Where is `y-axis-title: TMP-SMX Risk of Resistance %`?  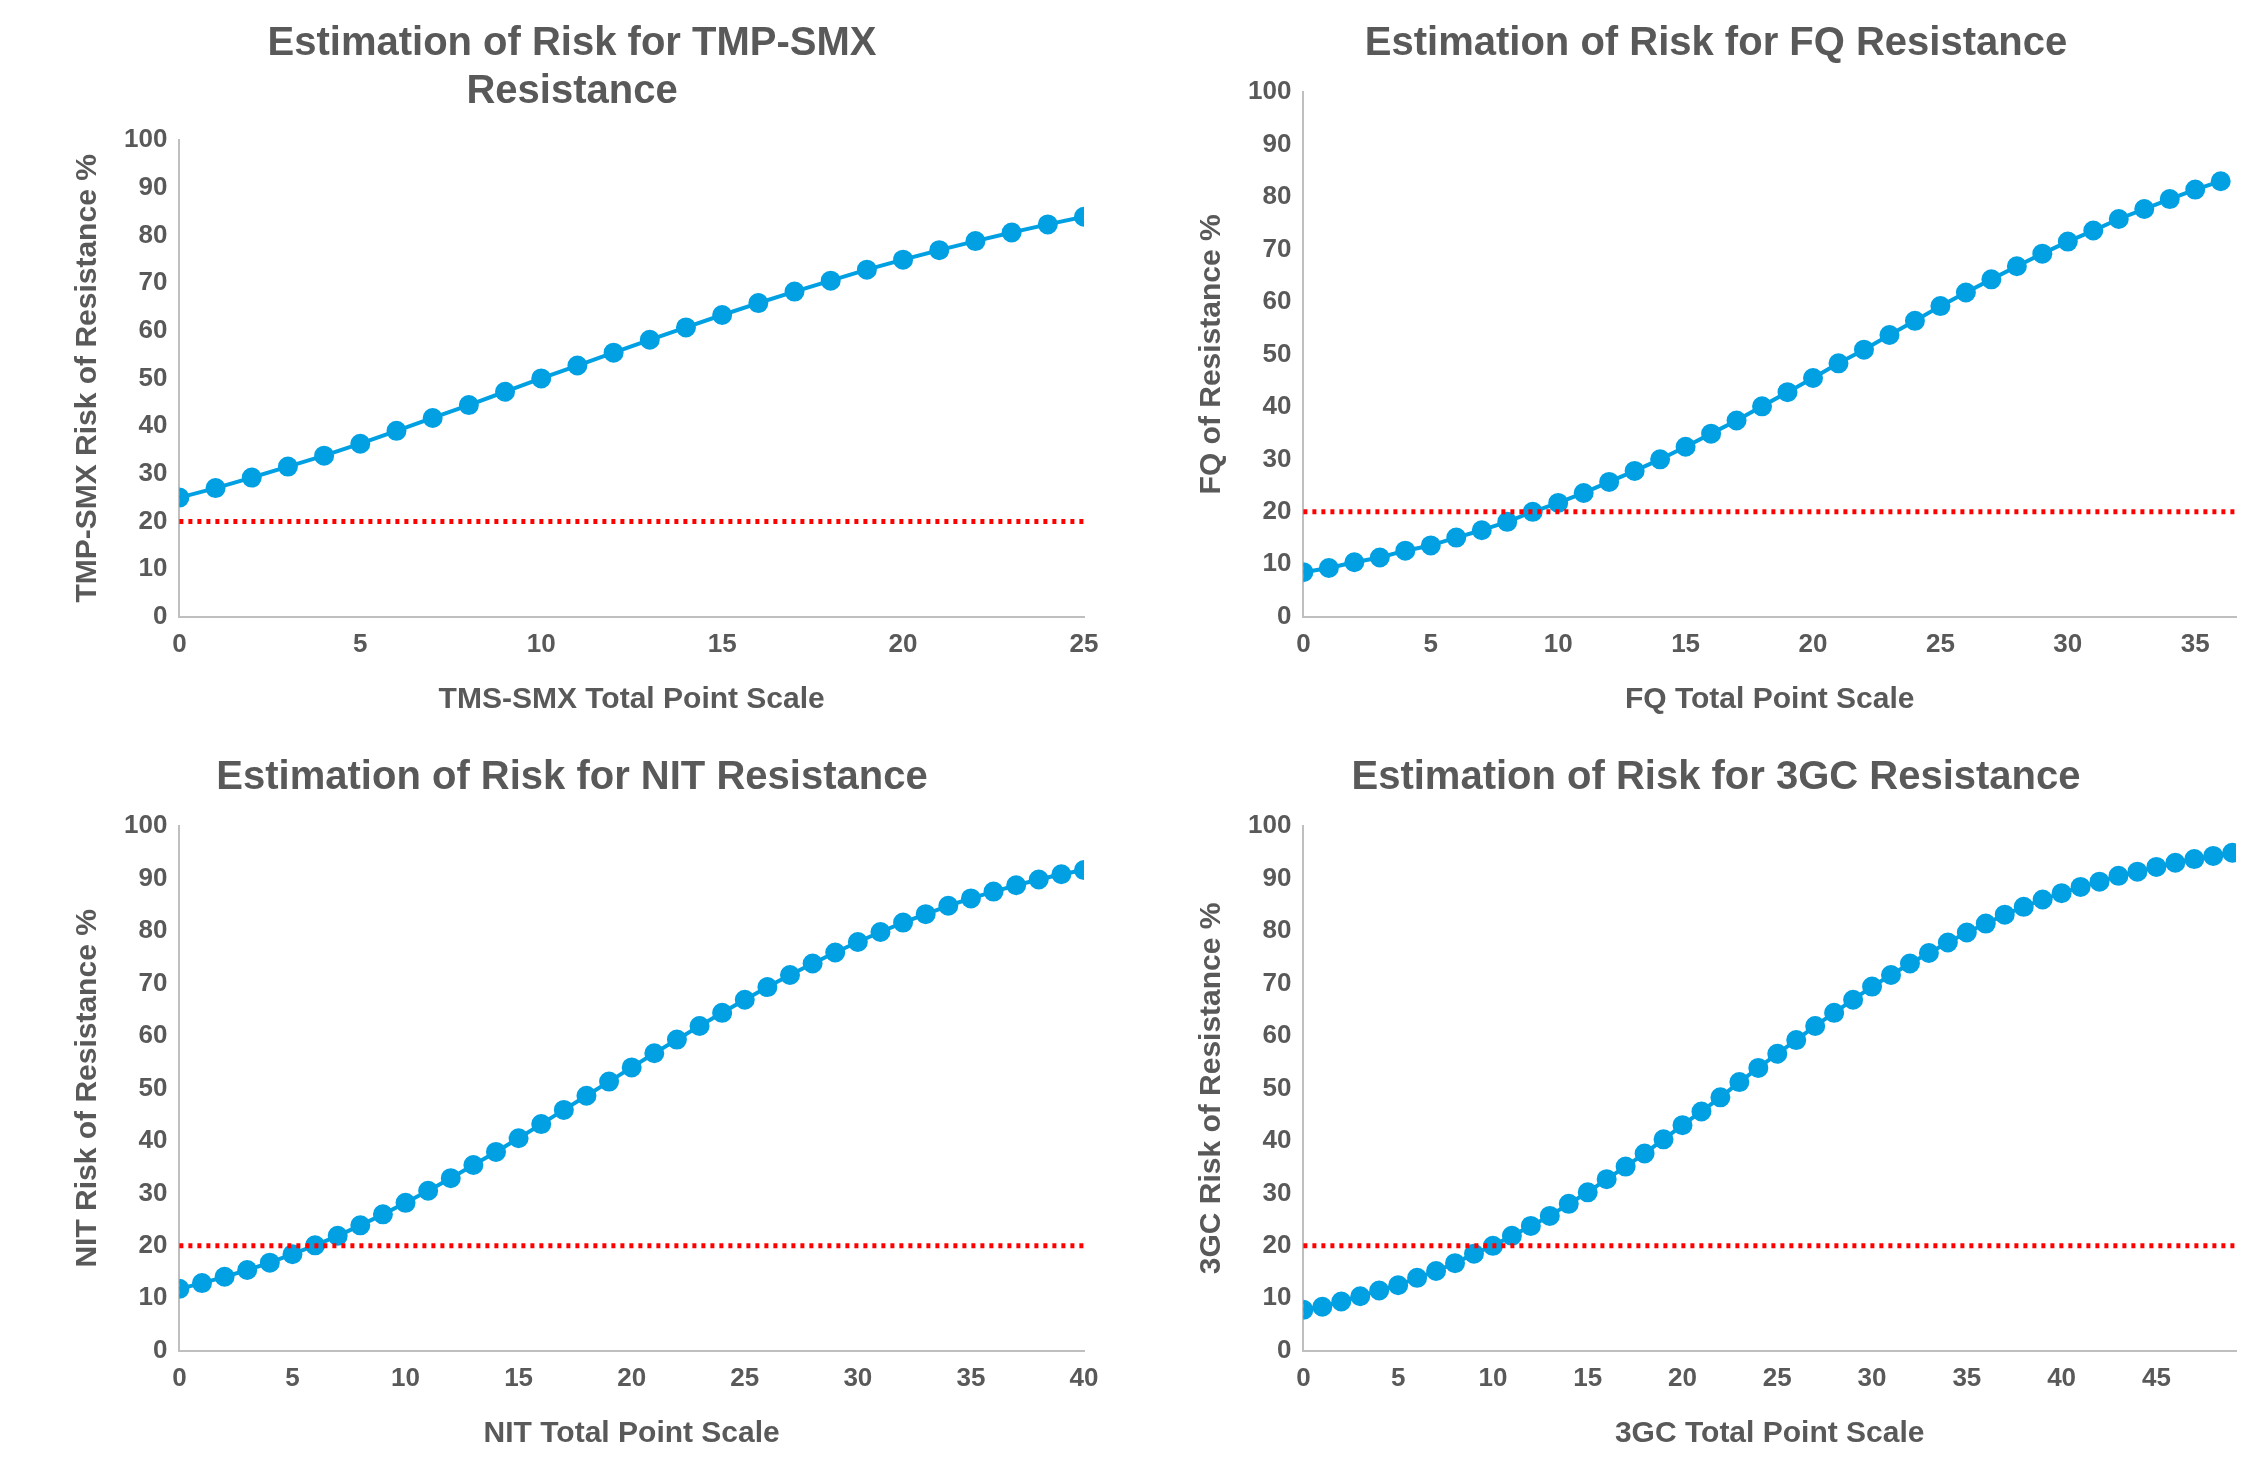 y-axis-title: TMP-SMX Risk of Resistance % is located at coordinates (86, 378).